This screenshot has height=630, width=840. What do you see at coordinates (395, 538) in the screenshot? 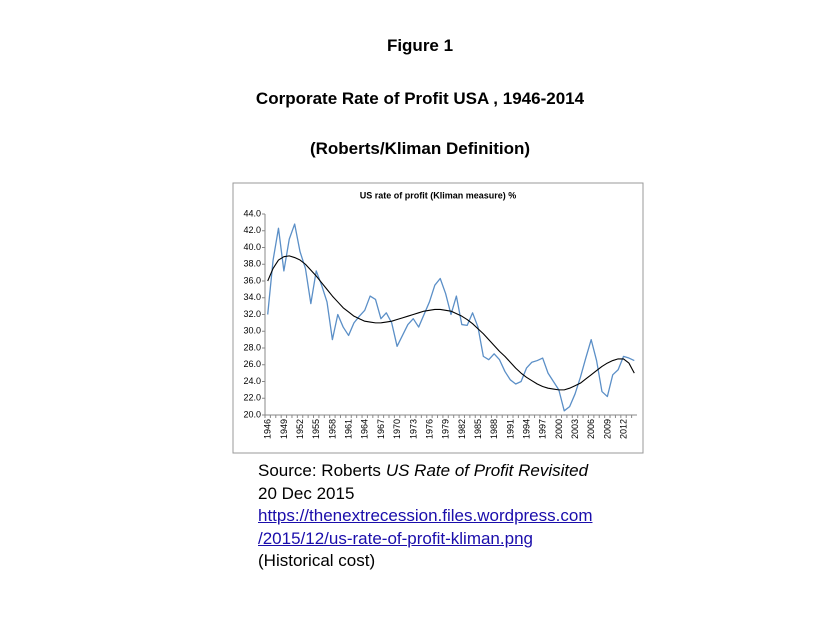
I see `source-link: /2015/12/us-rate-of-profit-kliman.png` at bounding box center [395, 538].